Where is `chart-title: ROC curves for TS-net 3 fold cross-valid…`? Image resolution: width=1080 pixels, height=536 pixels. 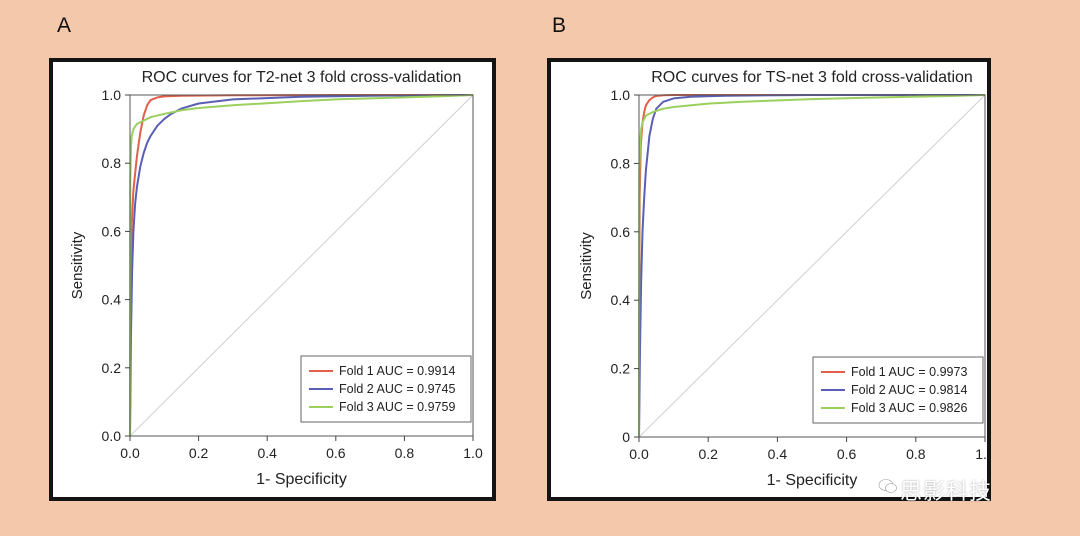
chart-title: ROC curves for TS-net 3 fold cross-valid… is located at coordinates (812, 77).